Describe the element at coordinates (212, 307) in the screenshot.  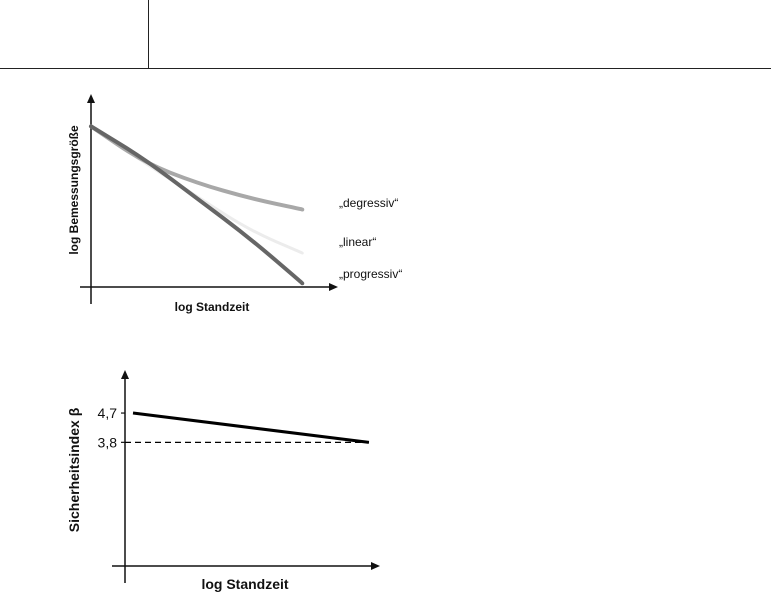
I see `chart1-xlabel: log Standzeit` at that location.